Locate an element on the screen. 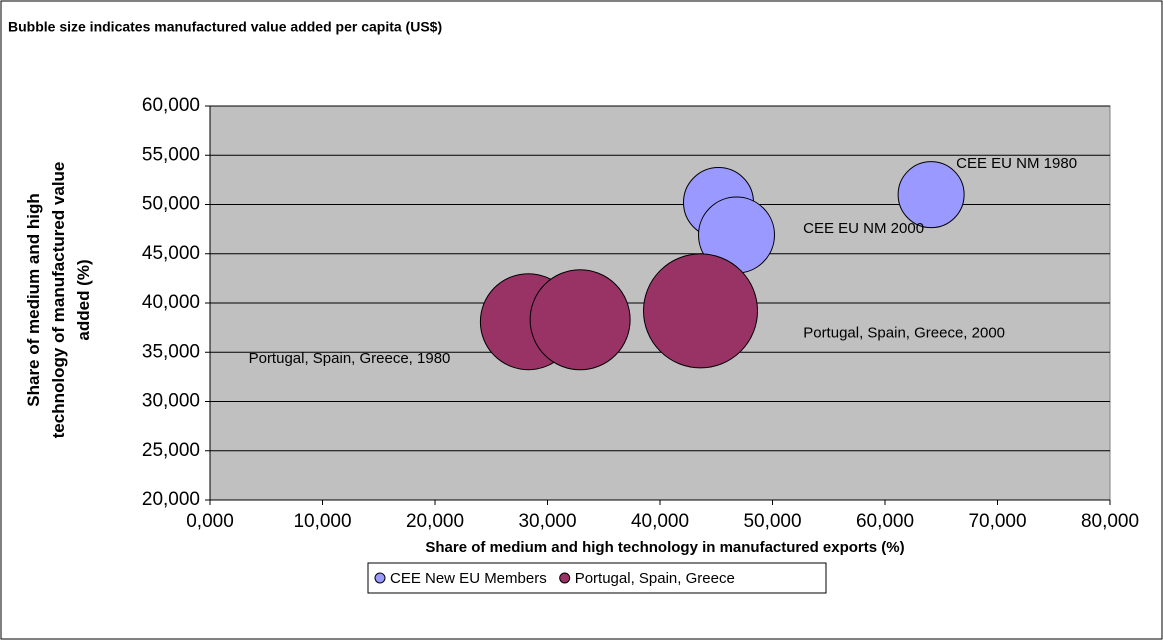  y-tick-label: 55,000 is located at coordinates (171, 154).